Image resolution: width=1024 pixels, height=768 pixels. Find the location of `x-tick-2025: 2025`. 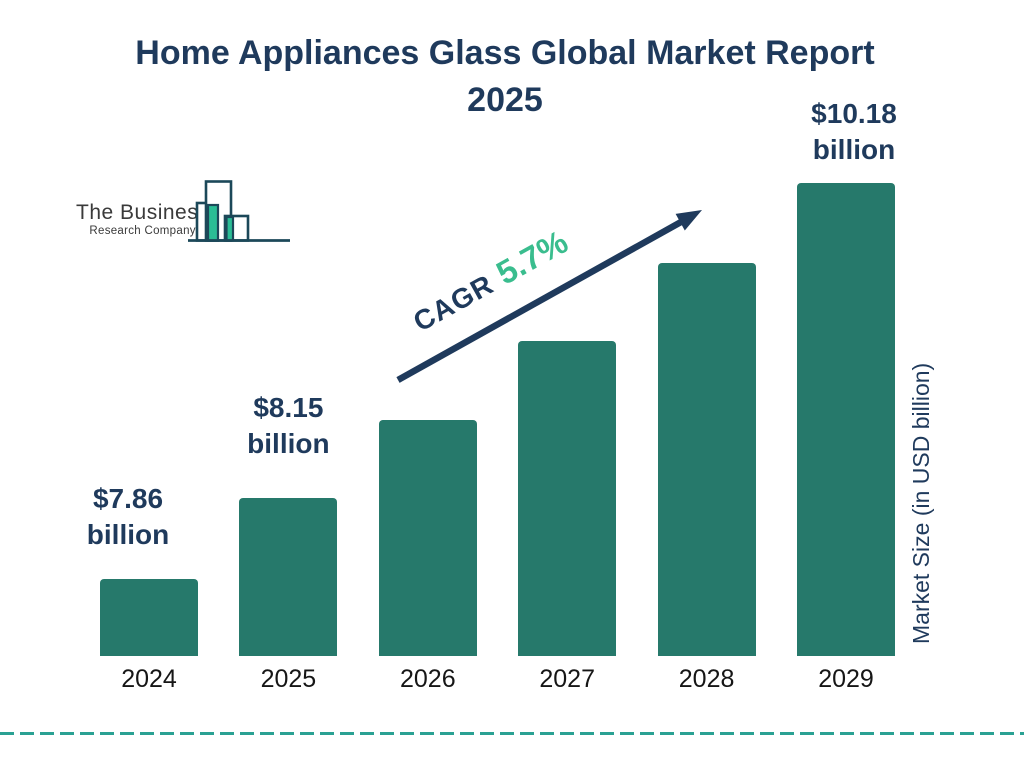

x-tick-2025: 2025 is located at coordinates (288, 679).